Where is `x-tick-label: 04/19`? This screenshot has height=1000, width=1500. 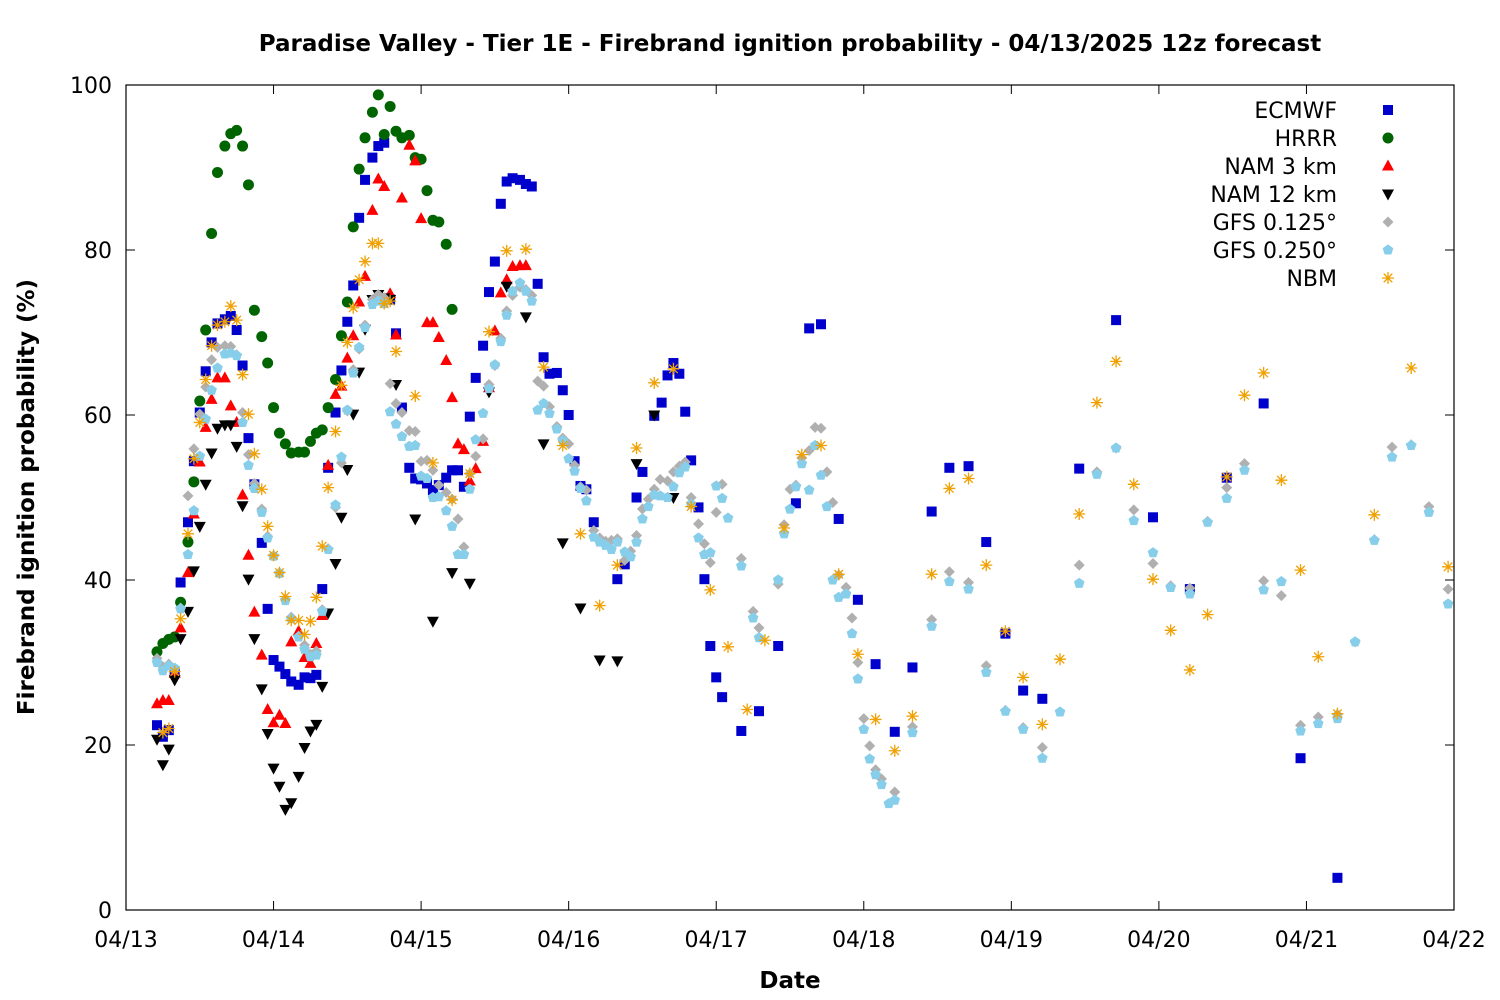 x-tick-label: 04/19 is located at coordinates (1011, 940).